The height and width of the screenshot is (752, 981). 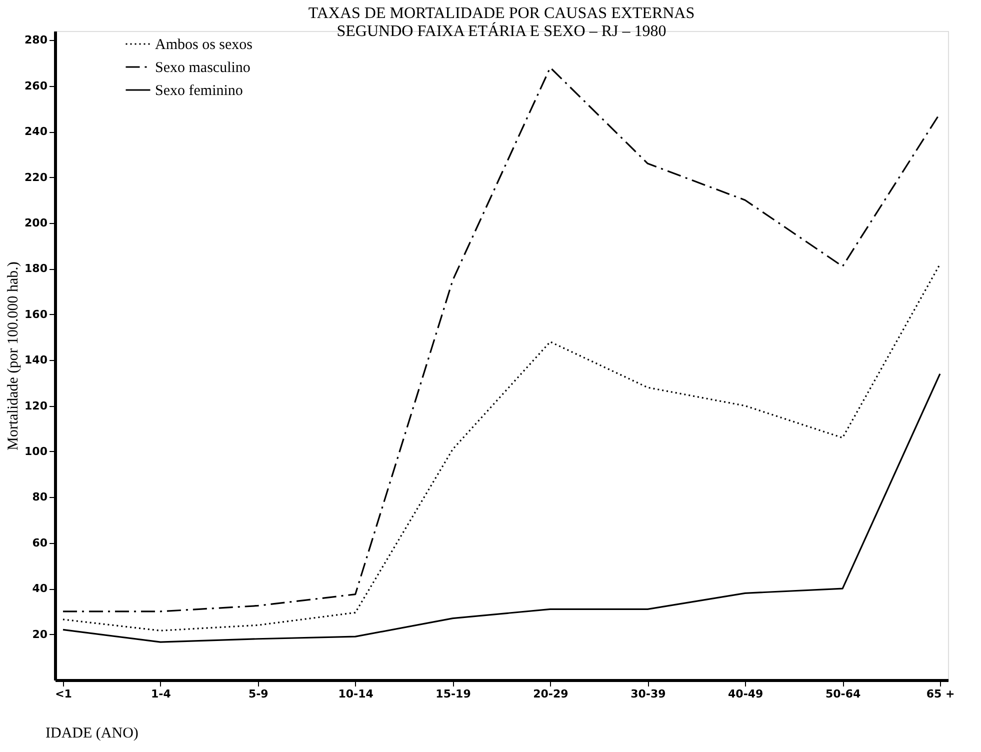 I want to click on y-tick-label: 160, so click(x=36, y=314).